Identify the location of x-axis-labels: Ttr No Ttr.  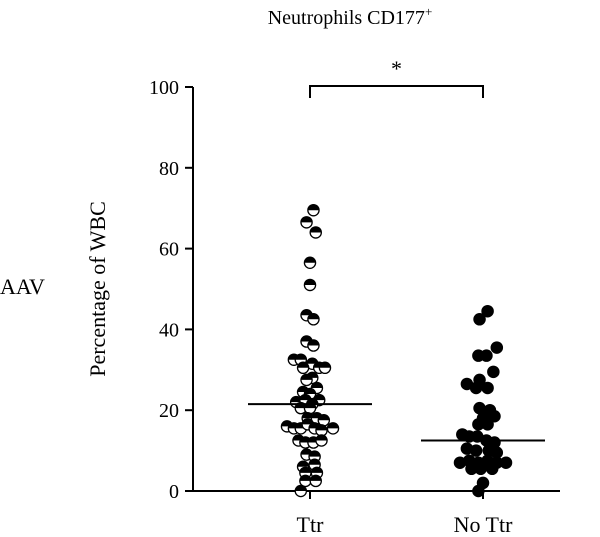
(405, 524).